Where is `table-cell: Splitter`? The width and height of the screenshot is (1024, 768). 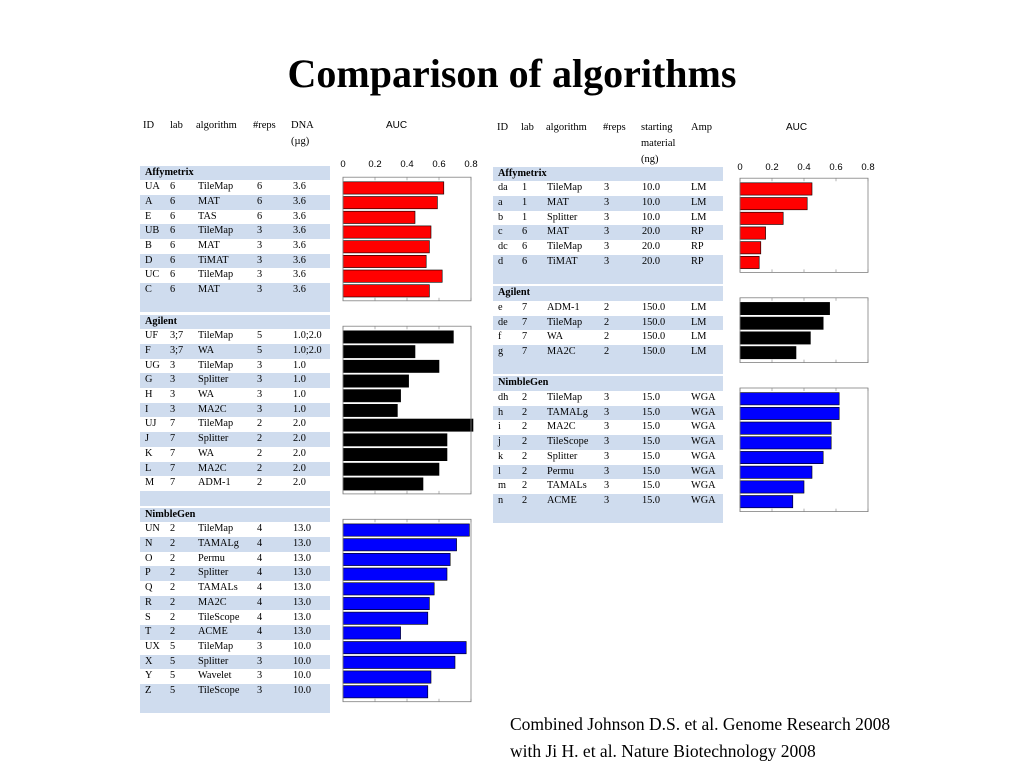
table-cell: Splitter is located at coordinates (562, 217).